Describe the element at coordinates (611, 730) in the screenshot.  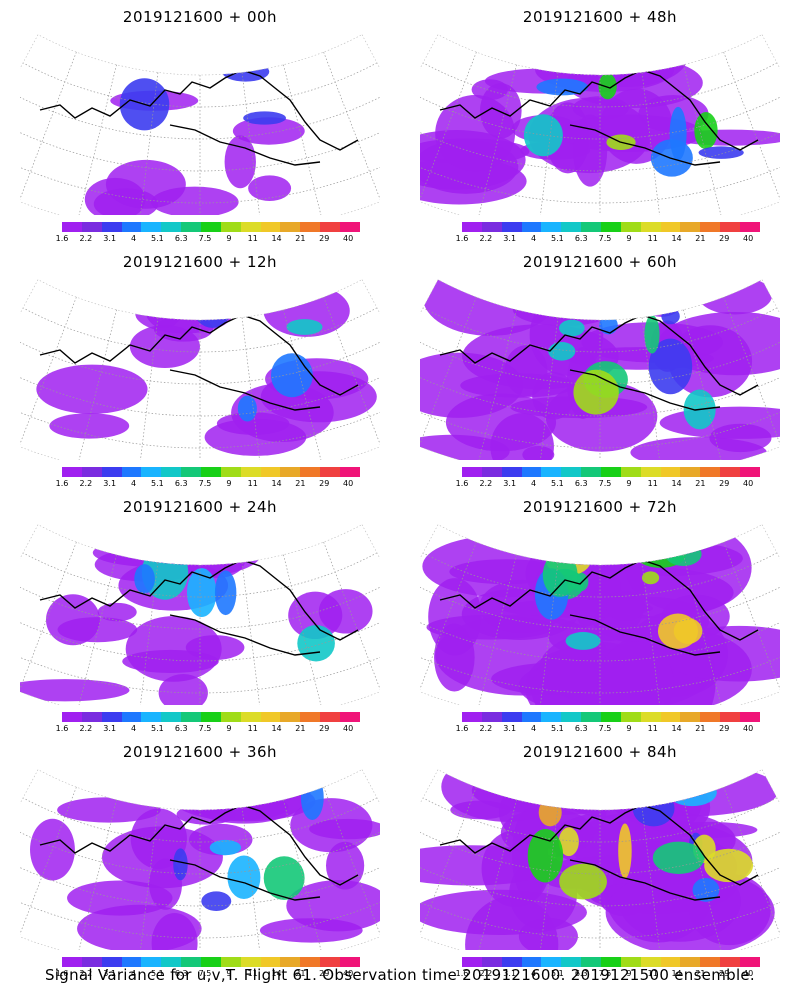
I see `colorbar-ticks: 1.6 2.2 3.1 4 5.1 6.3 7.5 9 11 14 21 29 40` at that location.